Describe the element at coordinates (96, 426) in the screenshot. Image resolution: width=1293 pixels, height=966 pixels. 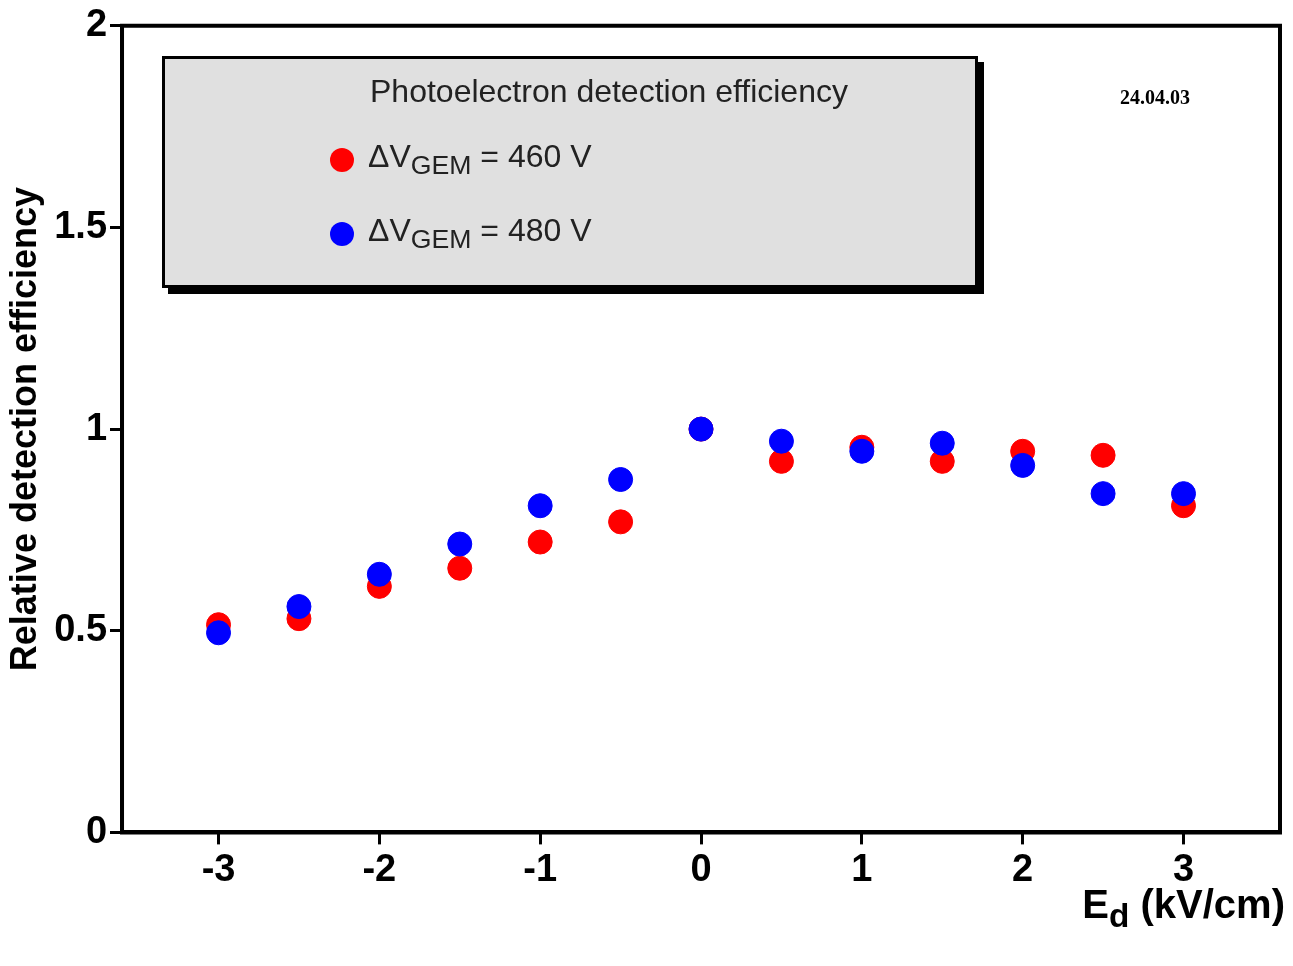
I see `y-tick-label: 1` at that location.